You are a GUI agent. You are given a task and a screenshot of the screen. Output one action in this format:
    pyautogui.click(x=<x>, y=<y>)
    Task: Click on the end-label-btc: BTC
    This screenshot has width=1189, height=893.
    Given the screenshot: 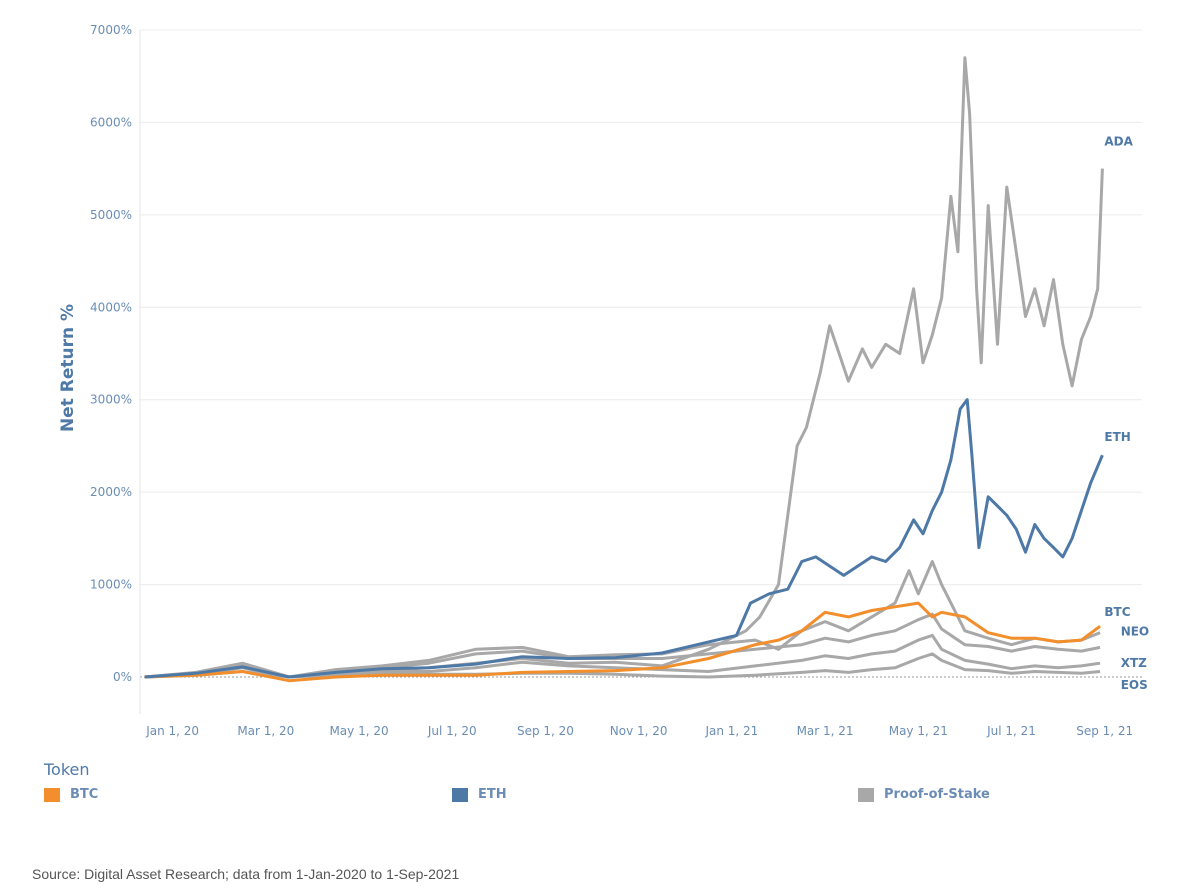 What is the action you would take?
    pyautogui.click(x=1117, y=612)
    